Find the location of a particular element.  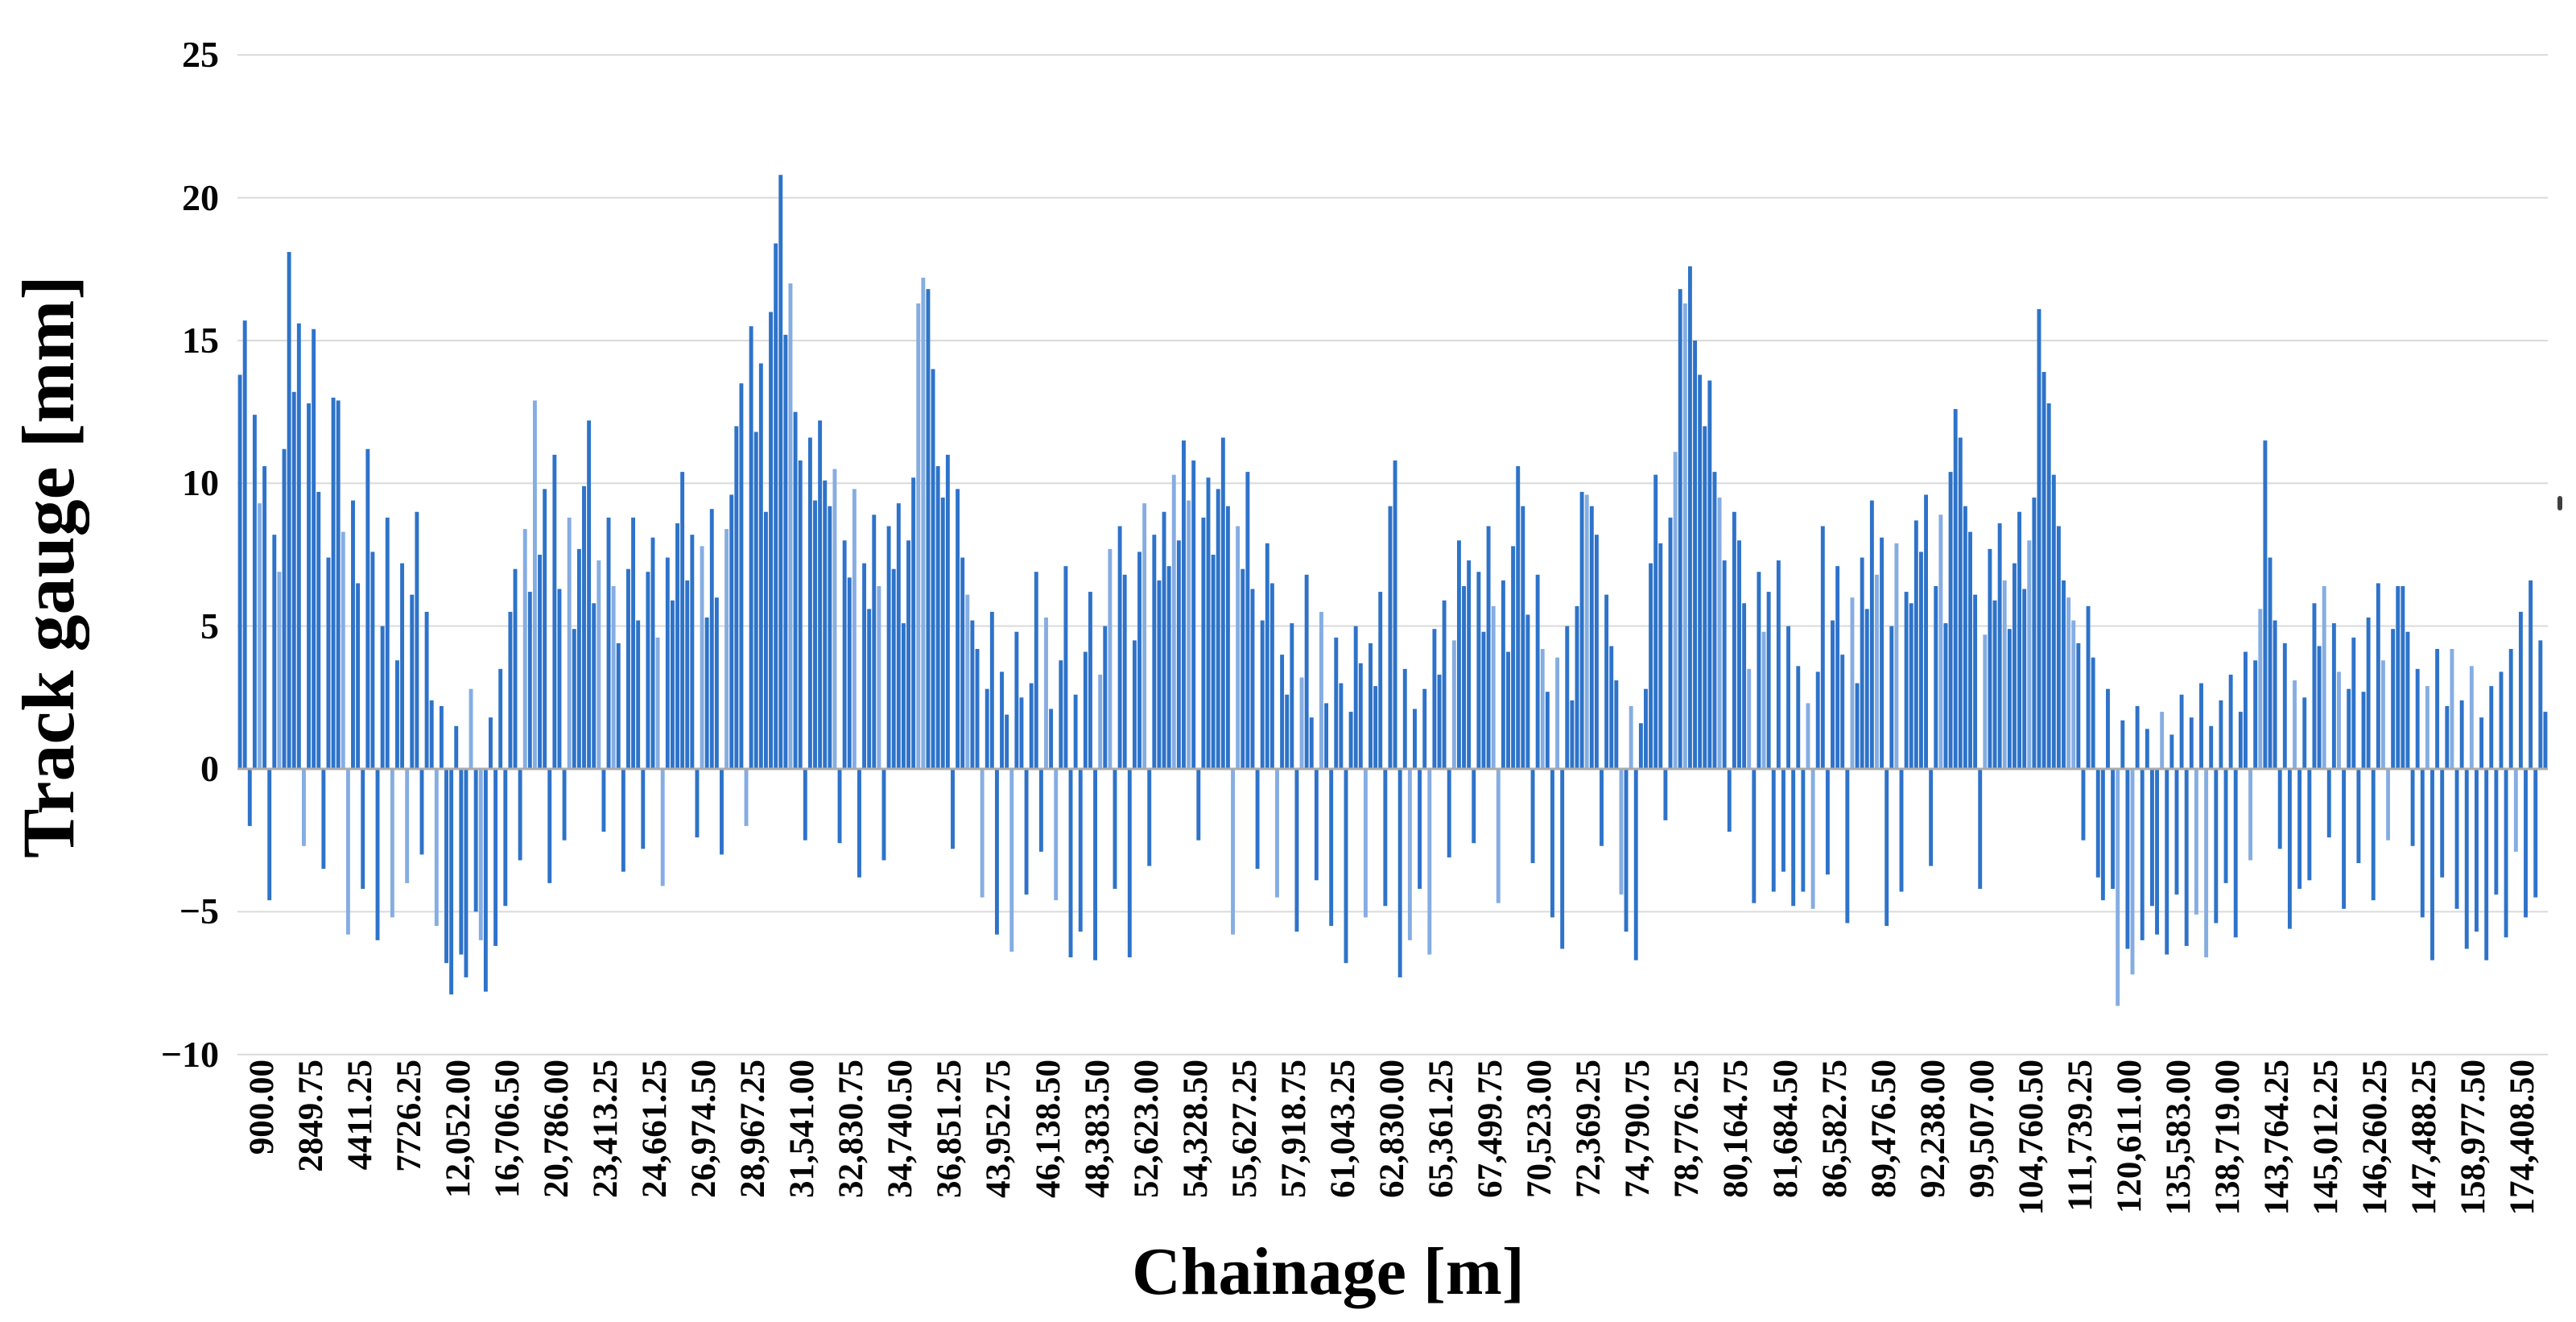

x-tick-label: 74,790.75 is located at coordinates (1638, 1129).